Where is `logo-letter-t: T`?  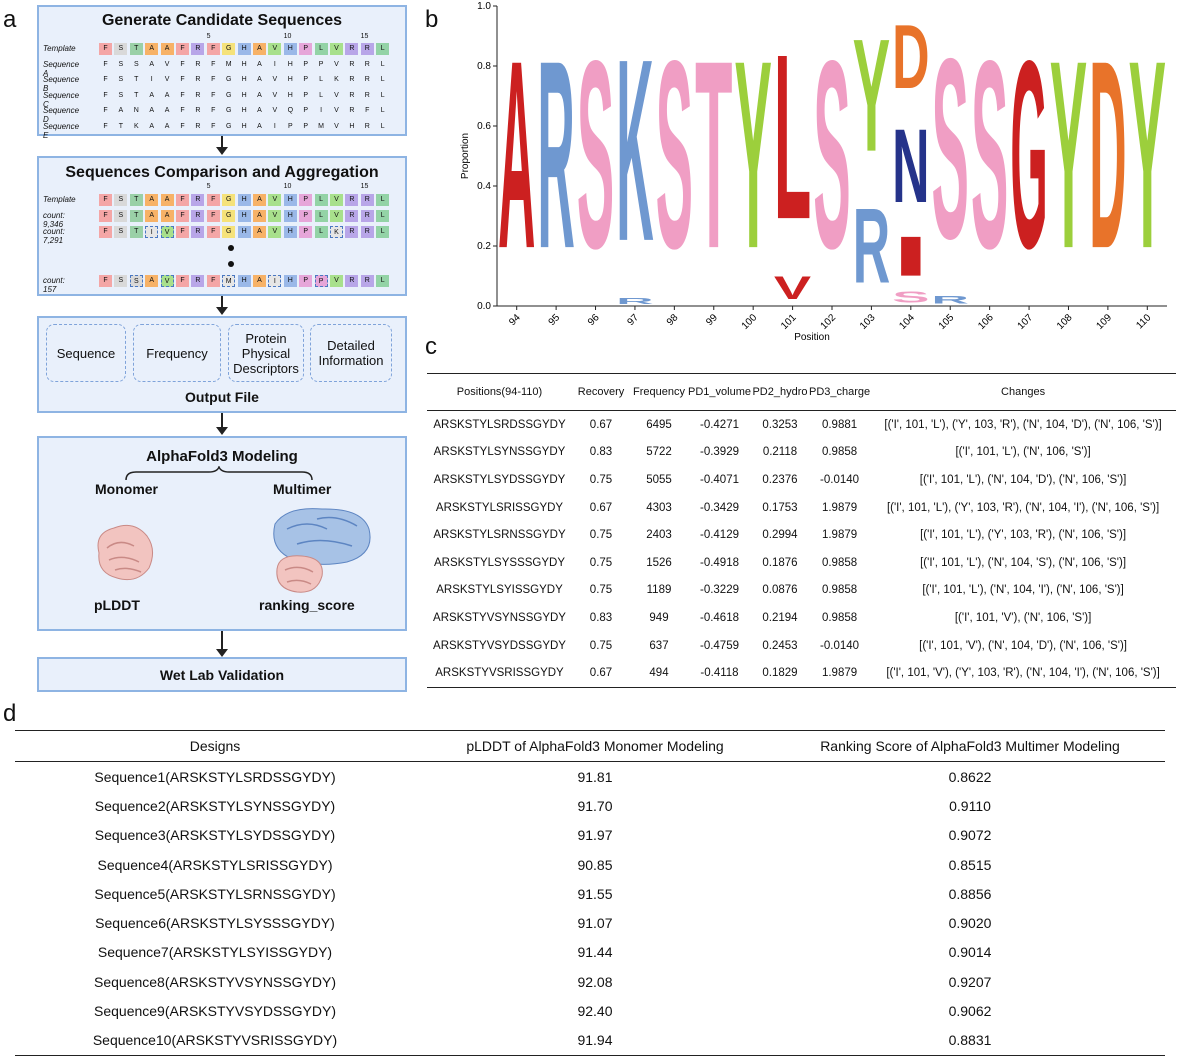
logo-letter-t: T is located at coordinates (713, 155).